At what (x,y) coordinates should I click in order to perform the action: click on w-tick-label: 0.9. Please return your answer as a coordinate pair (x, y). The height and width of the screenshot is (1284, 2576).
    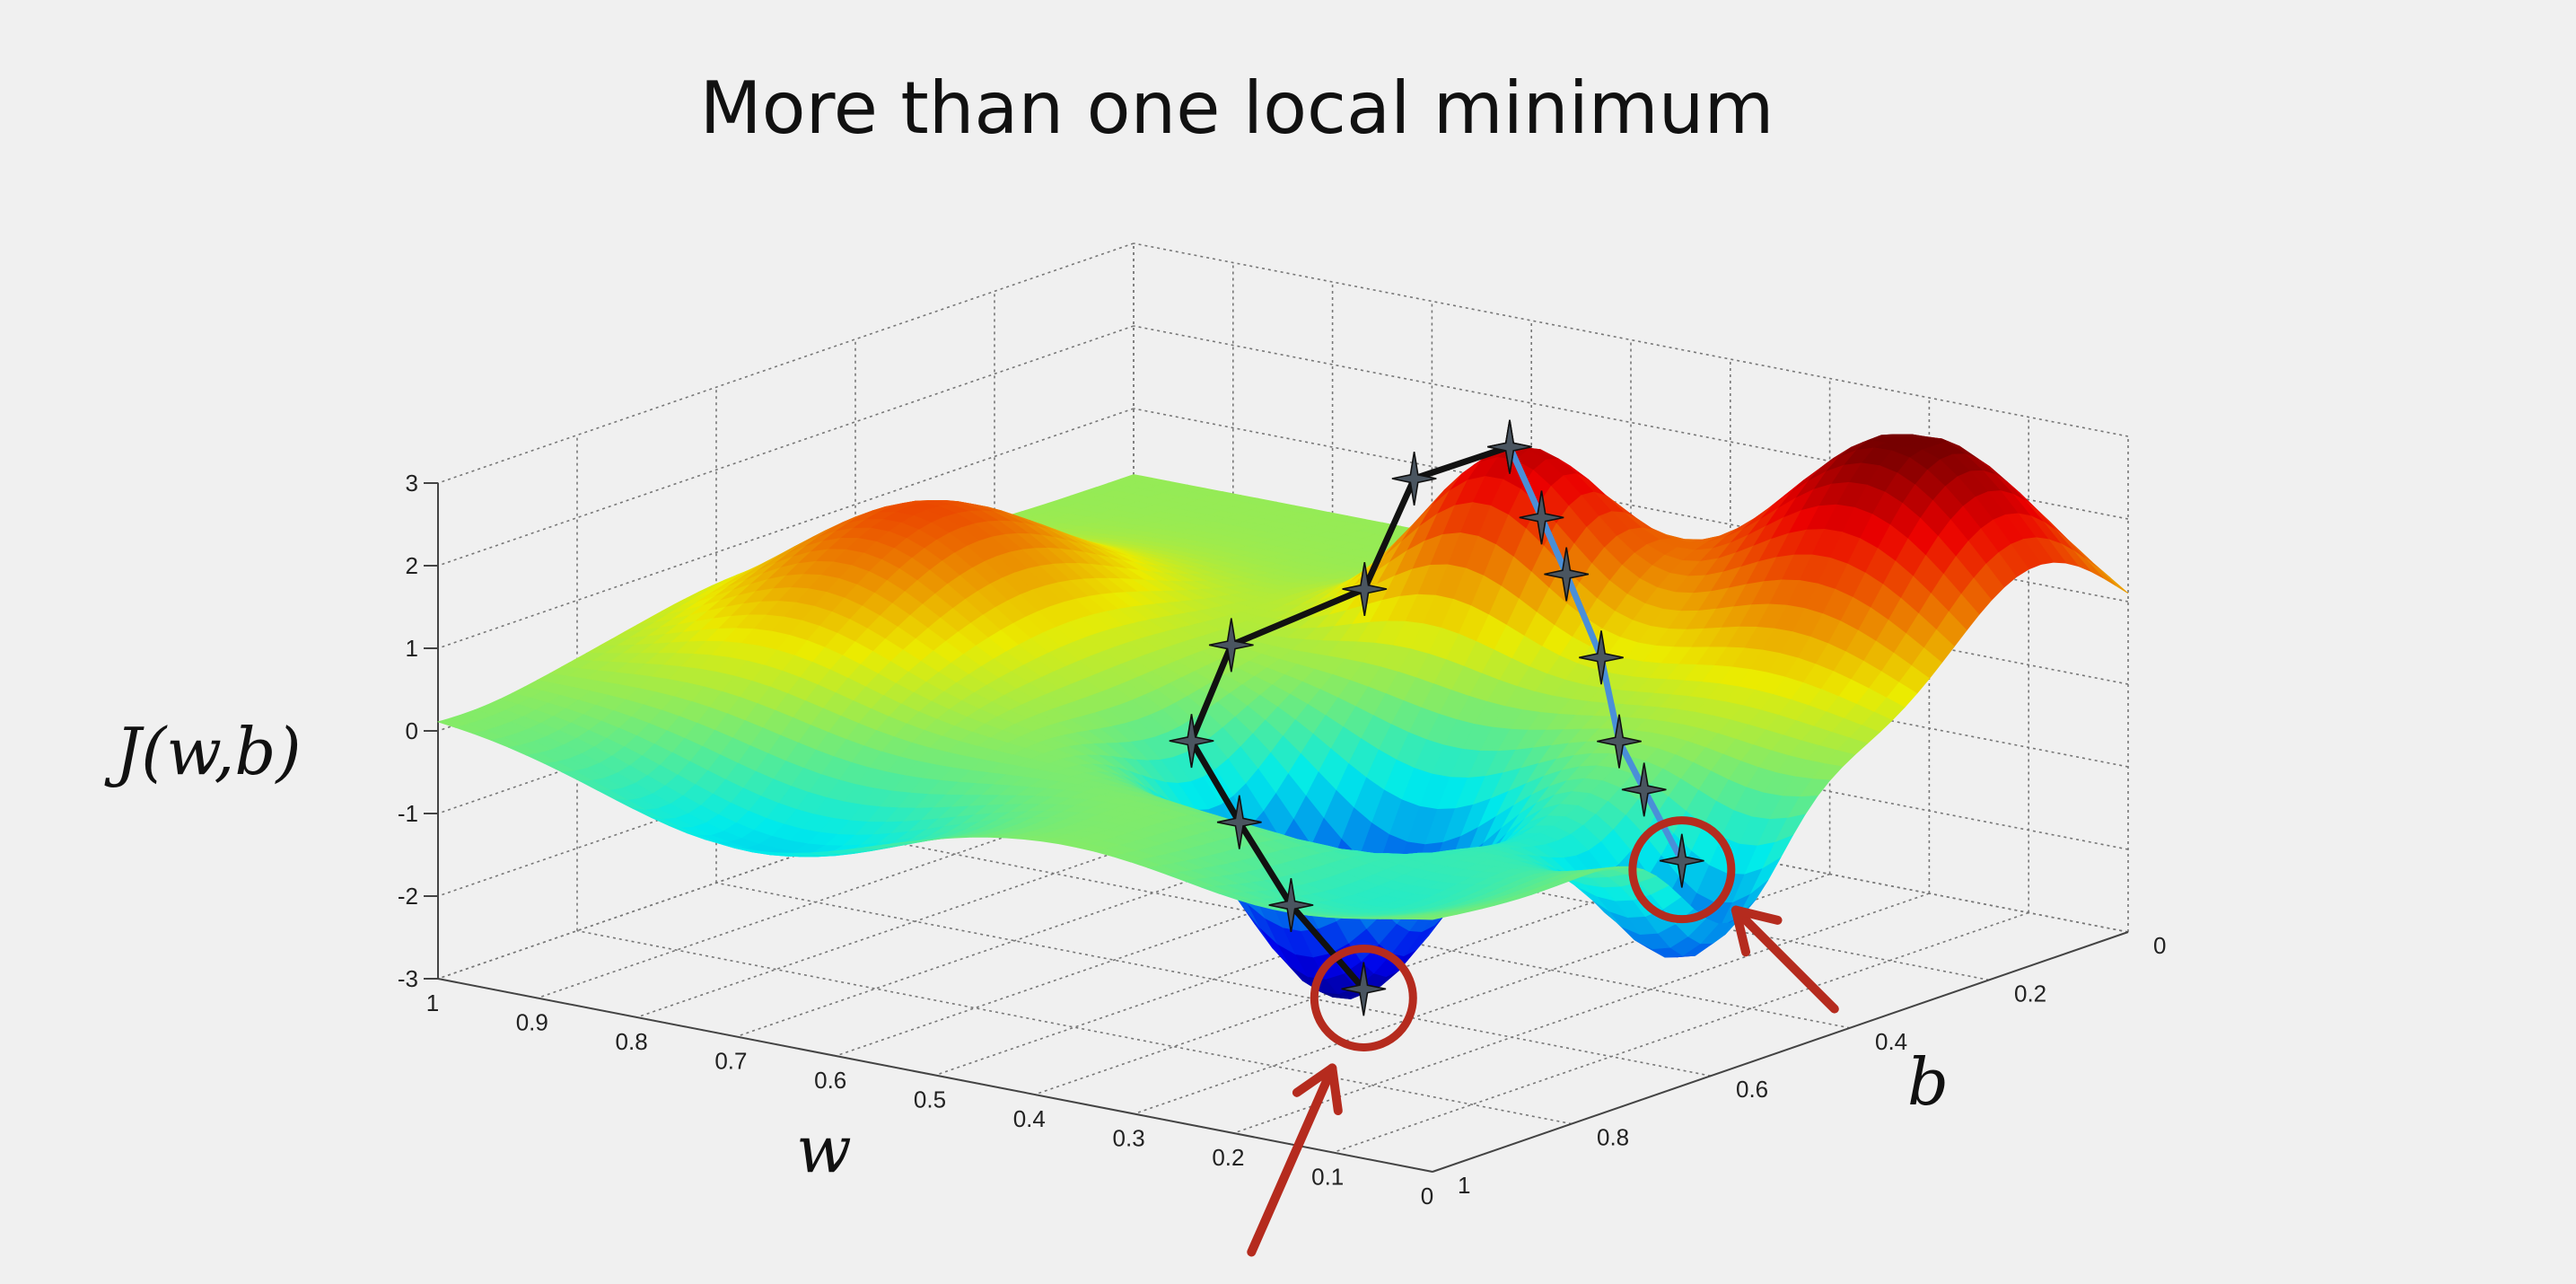
    Looking at the image, I should click on (532, 1022).